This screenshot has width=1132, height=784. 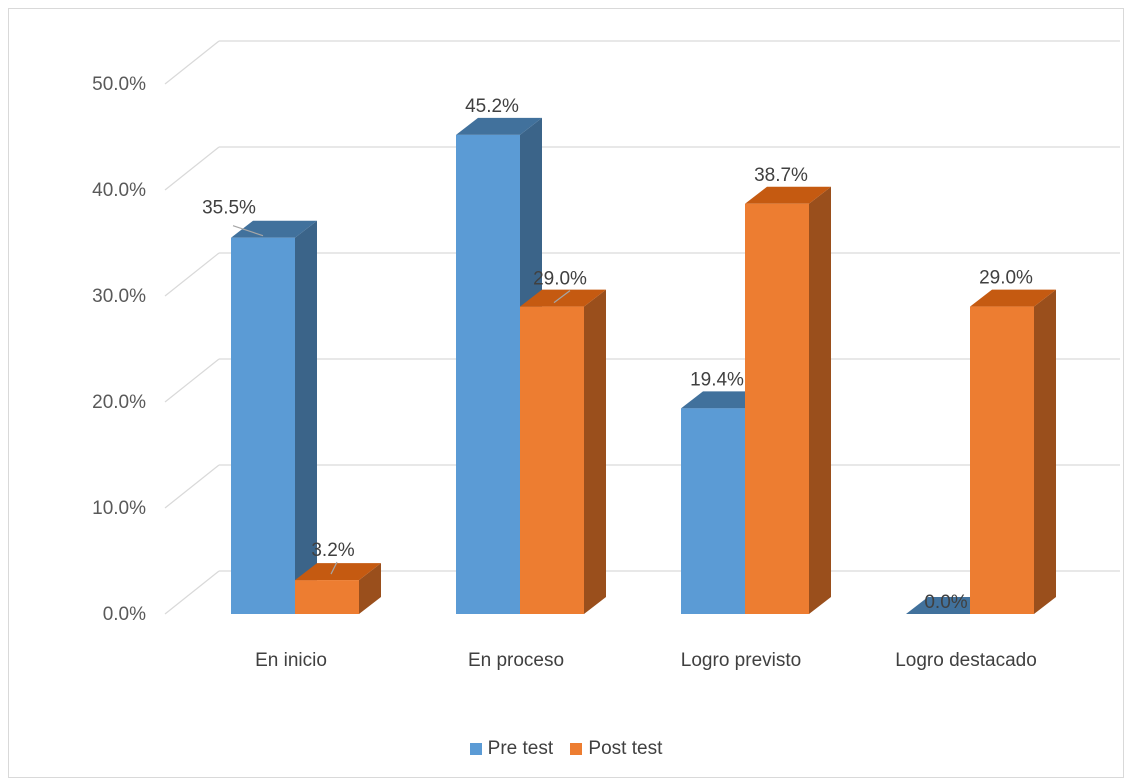 I want to click on x-tick-label: En inicio, so click(x=291, y=660).